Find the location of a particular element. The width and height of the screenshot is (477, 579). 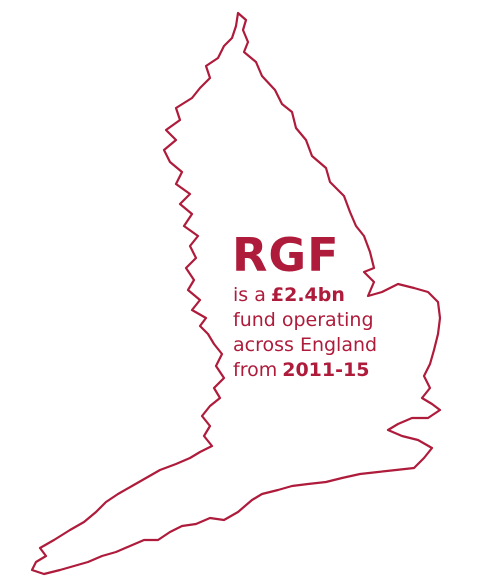

text: fund operating is located at coordinates (303, 320).